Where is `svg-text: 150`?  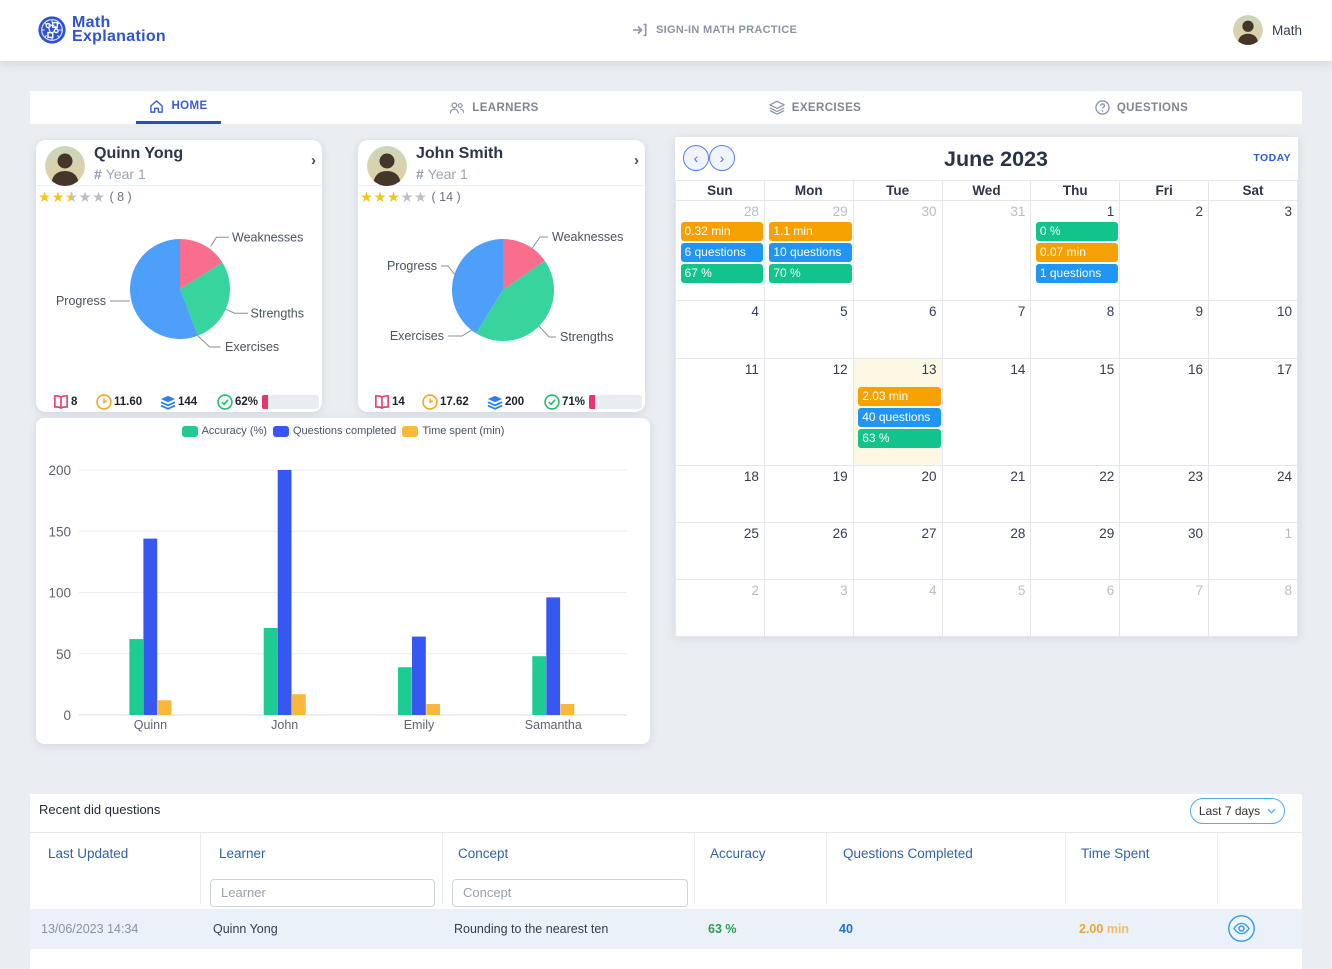
svg-text: 150 is located at coordinates (59, 531).